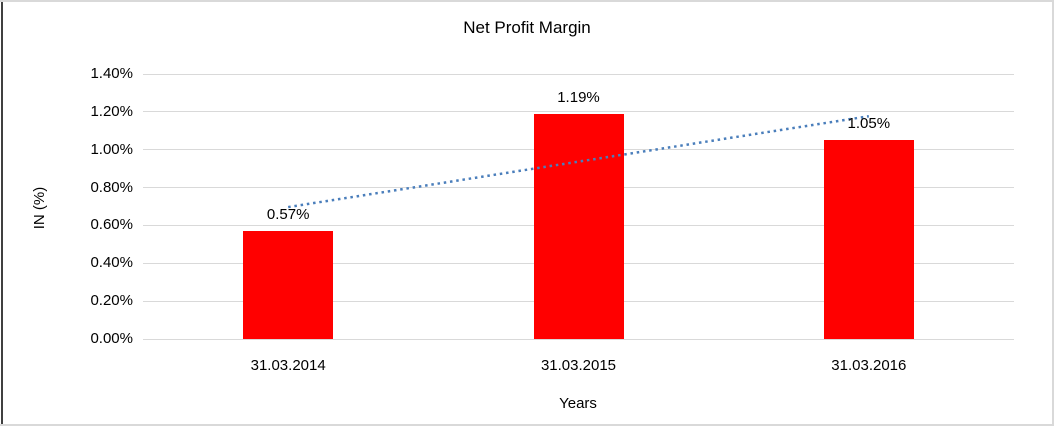 The height and width of the screenshot is (426, 1054). What do you see at coordinates (869, 124) in the screenshot?
I see `bar-value-label: 1.05%` at bounding box center [869, 124].